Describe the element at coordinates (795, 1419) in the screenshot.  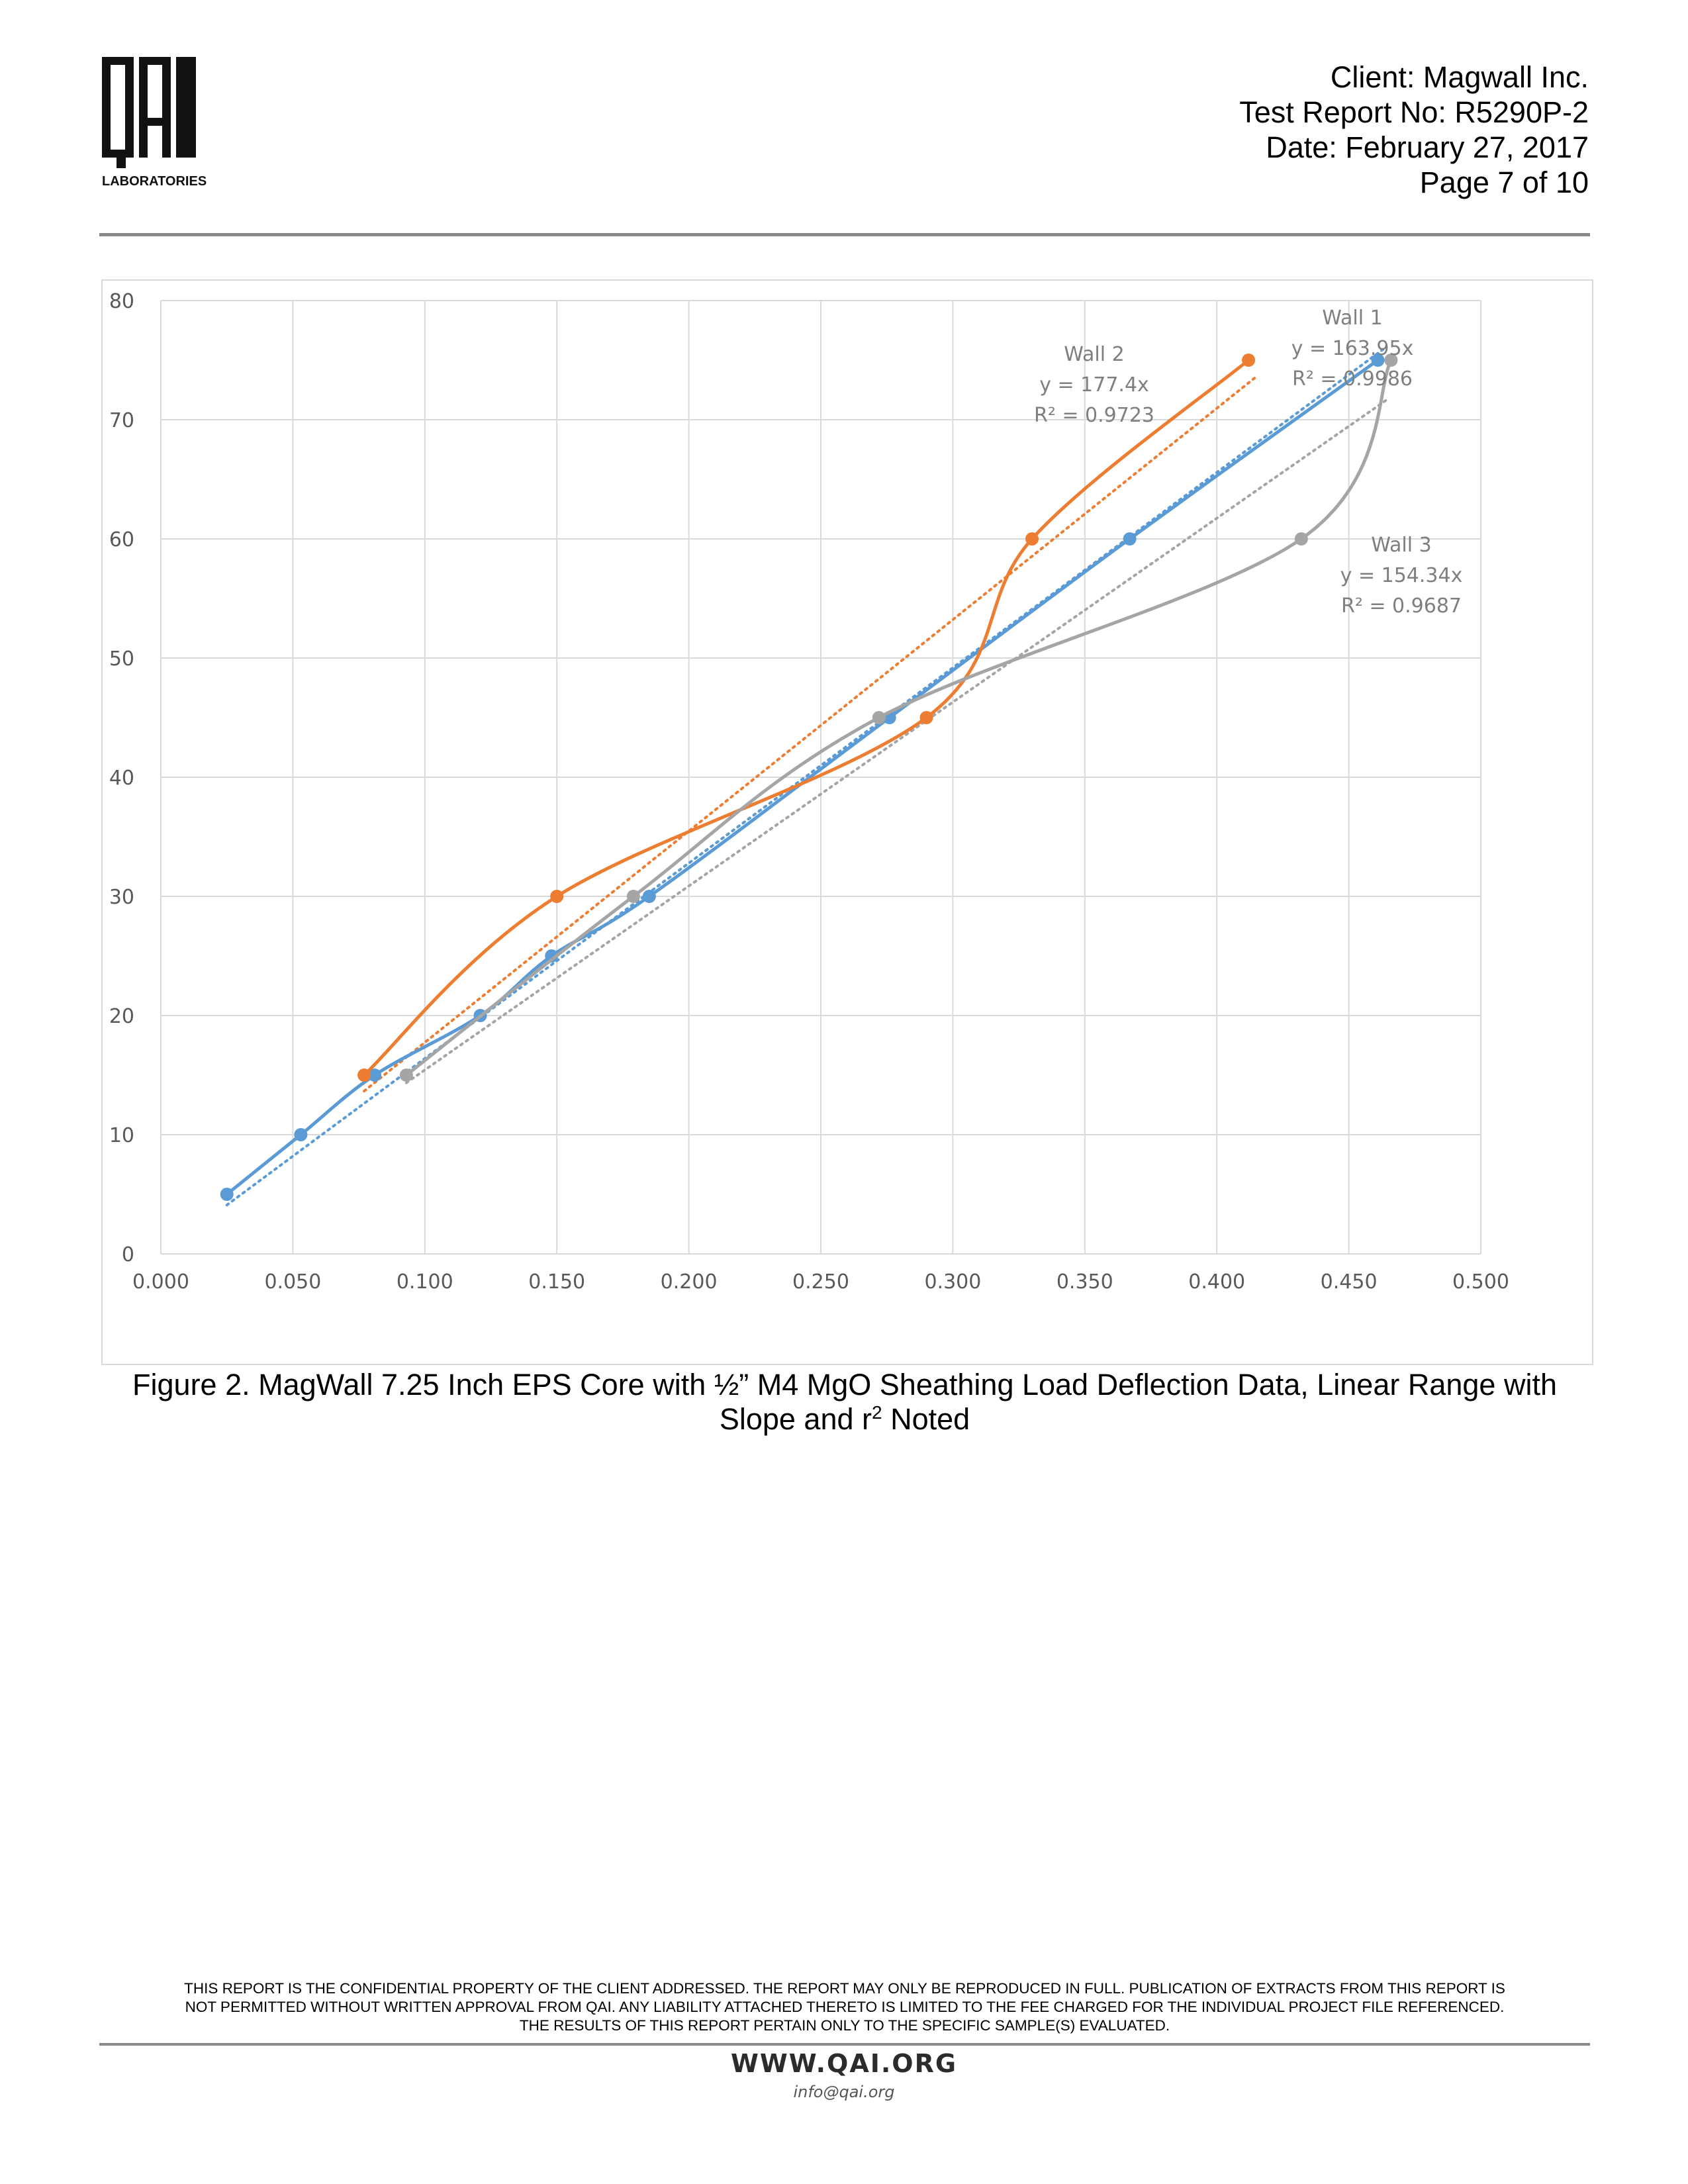
I see `caption-line-2-text: Slope and r` at that location.